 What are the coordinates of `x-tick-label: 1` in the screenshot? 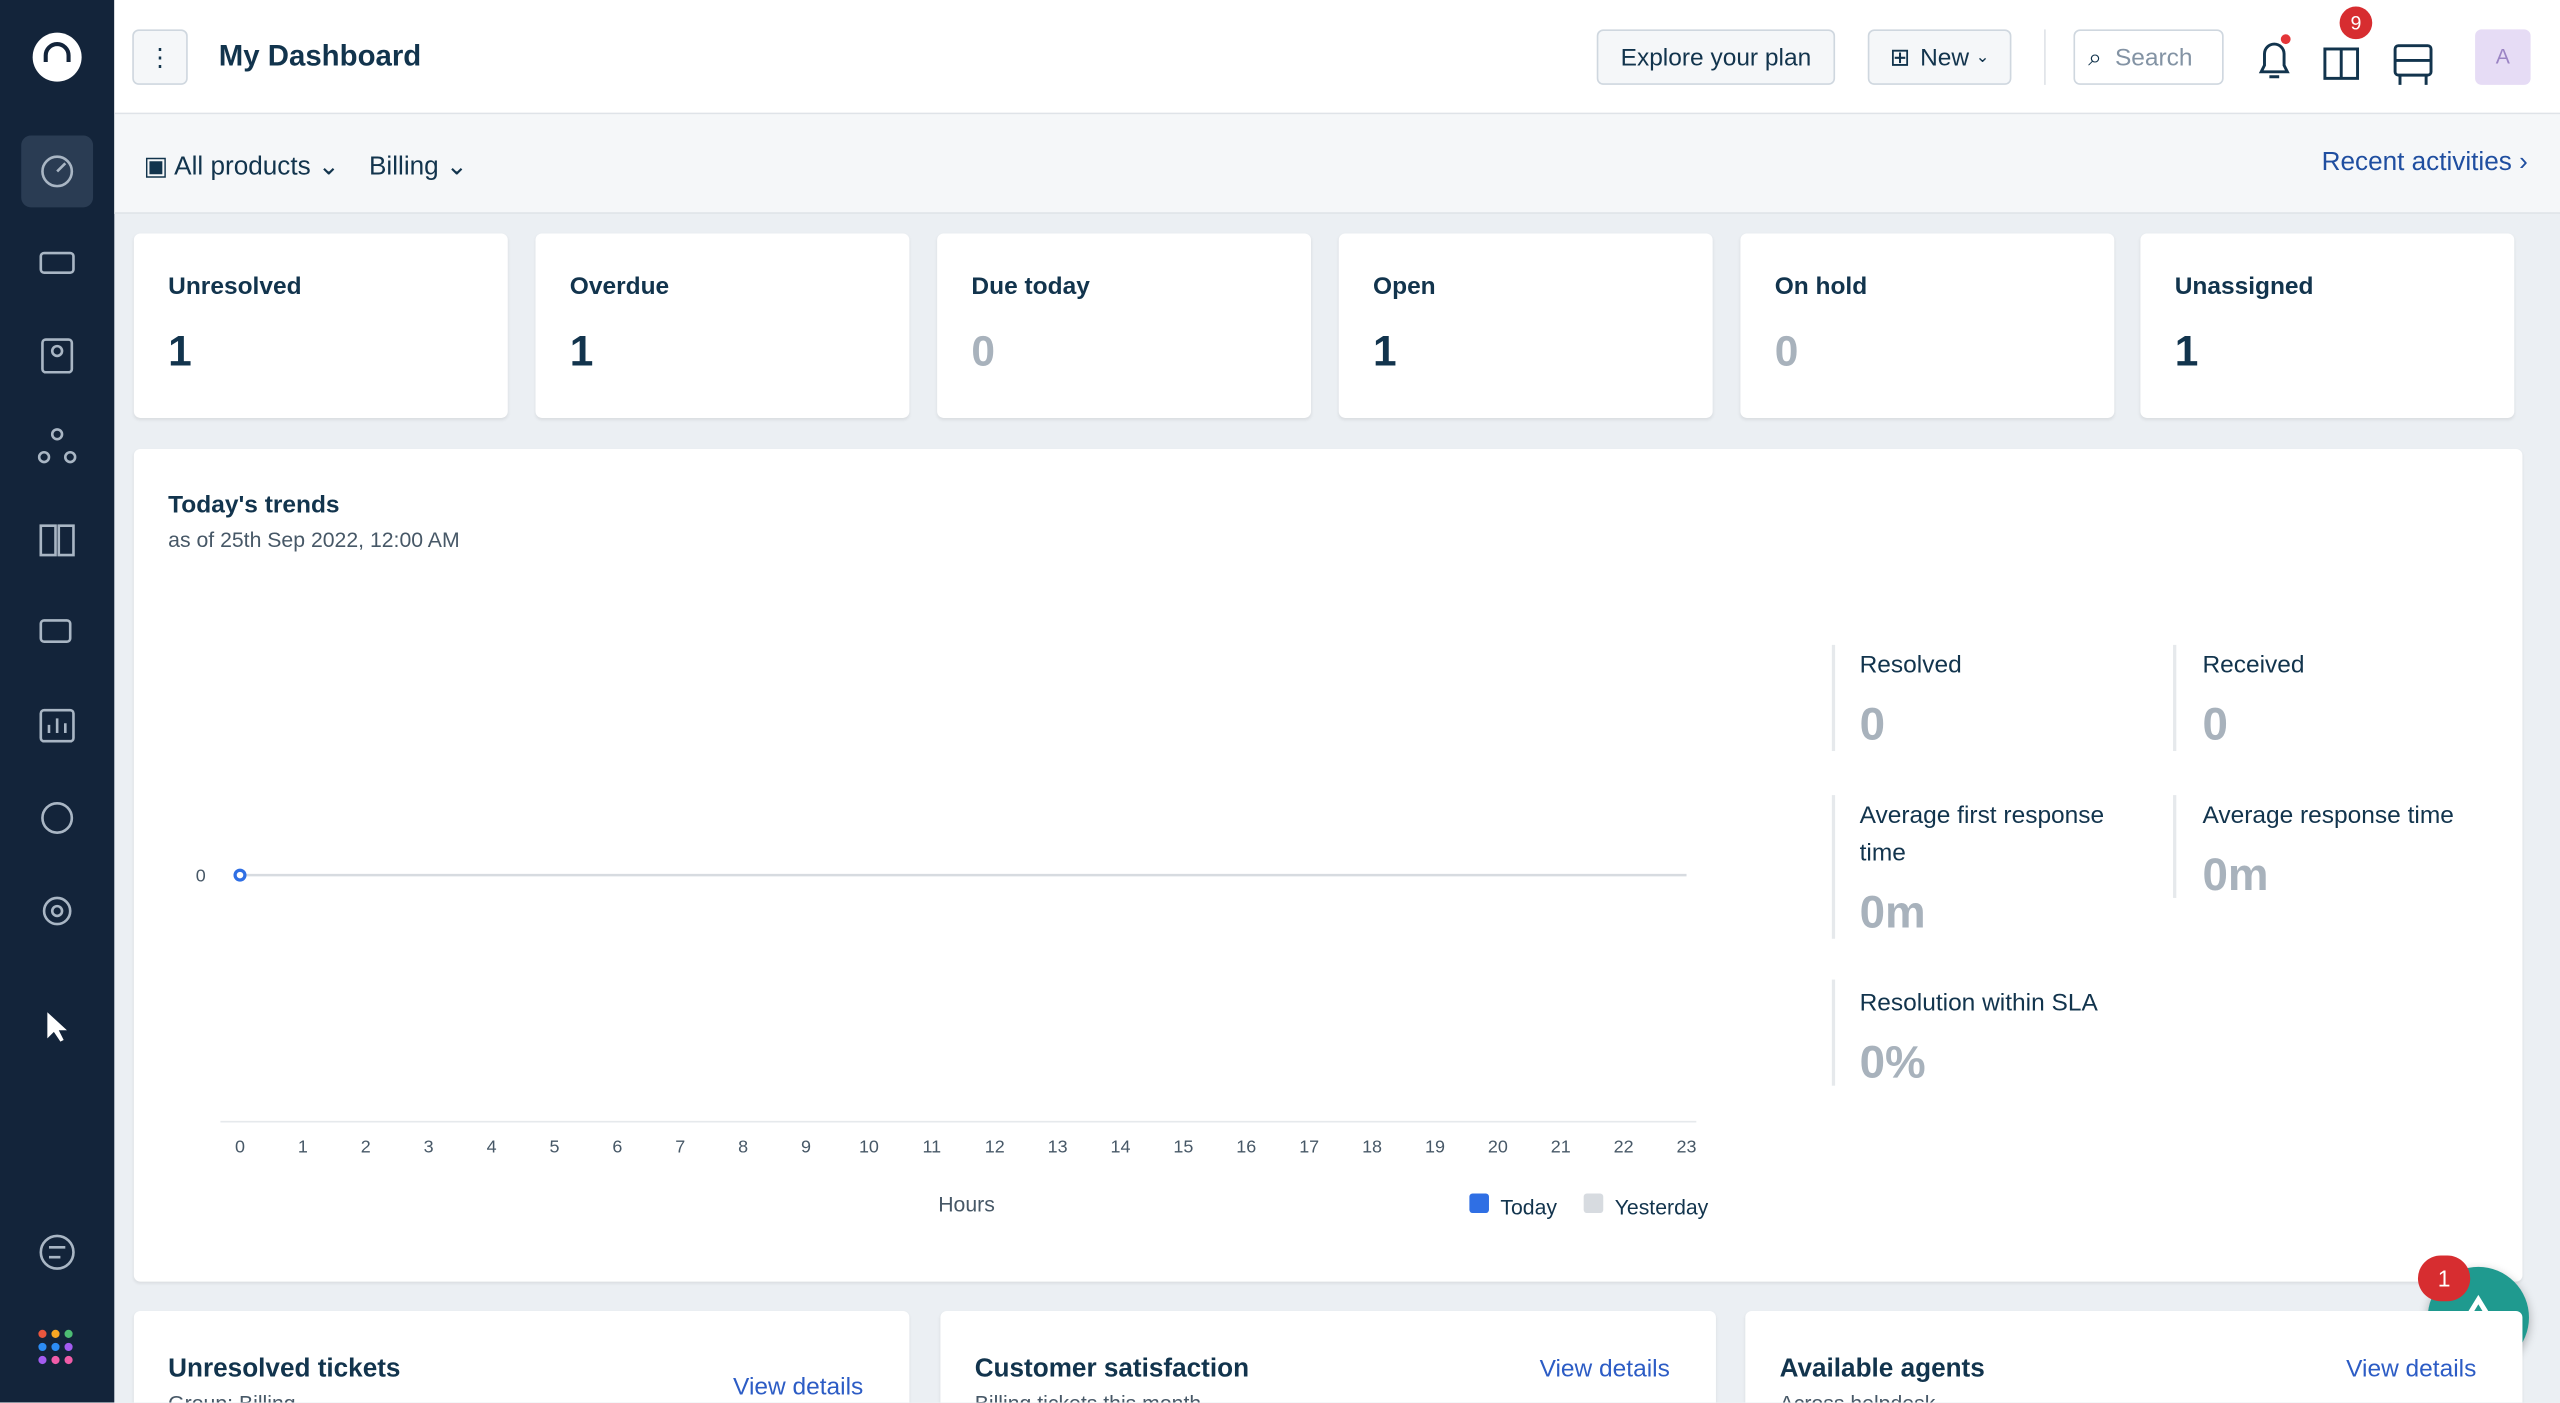 It's located at (303, 1147).